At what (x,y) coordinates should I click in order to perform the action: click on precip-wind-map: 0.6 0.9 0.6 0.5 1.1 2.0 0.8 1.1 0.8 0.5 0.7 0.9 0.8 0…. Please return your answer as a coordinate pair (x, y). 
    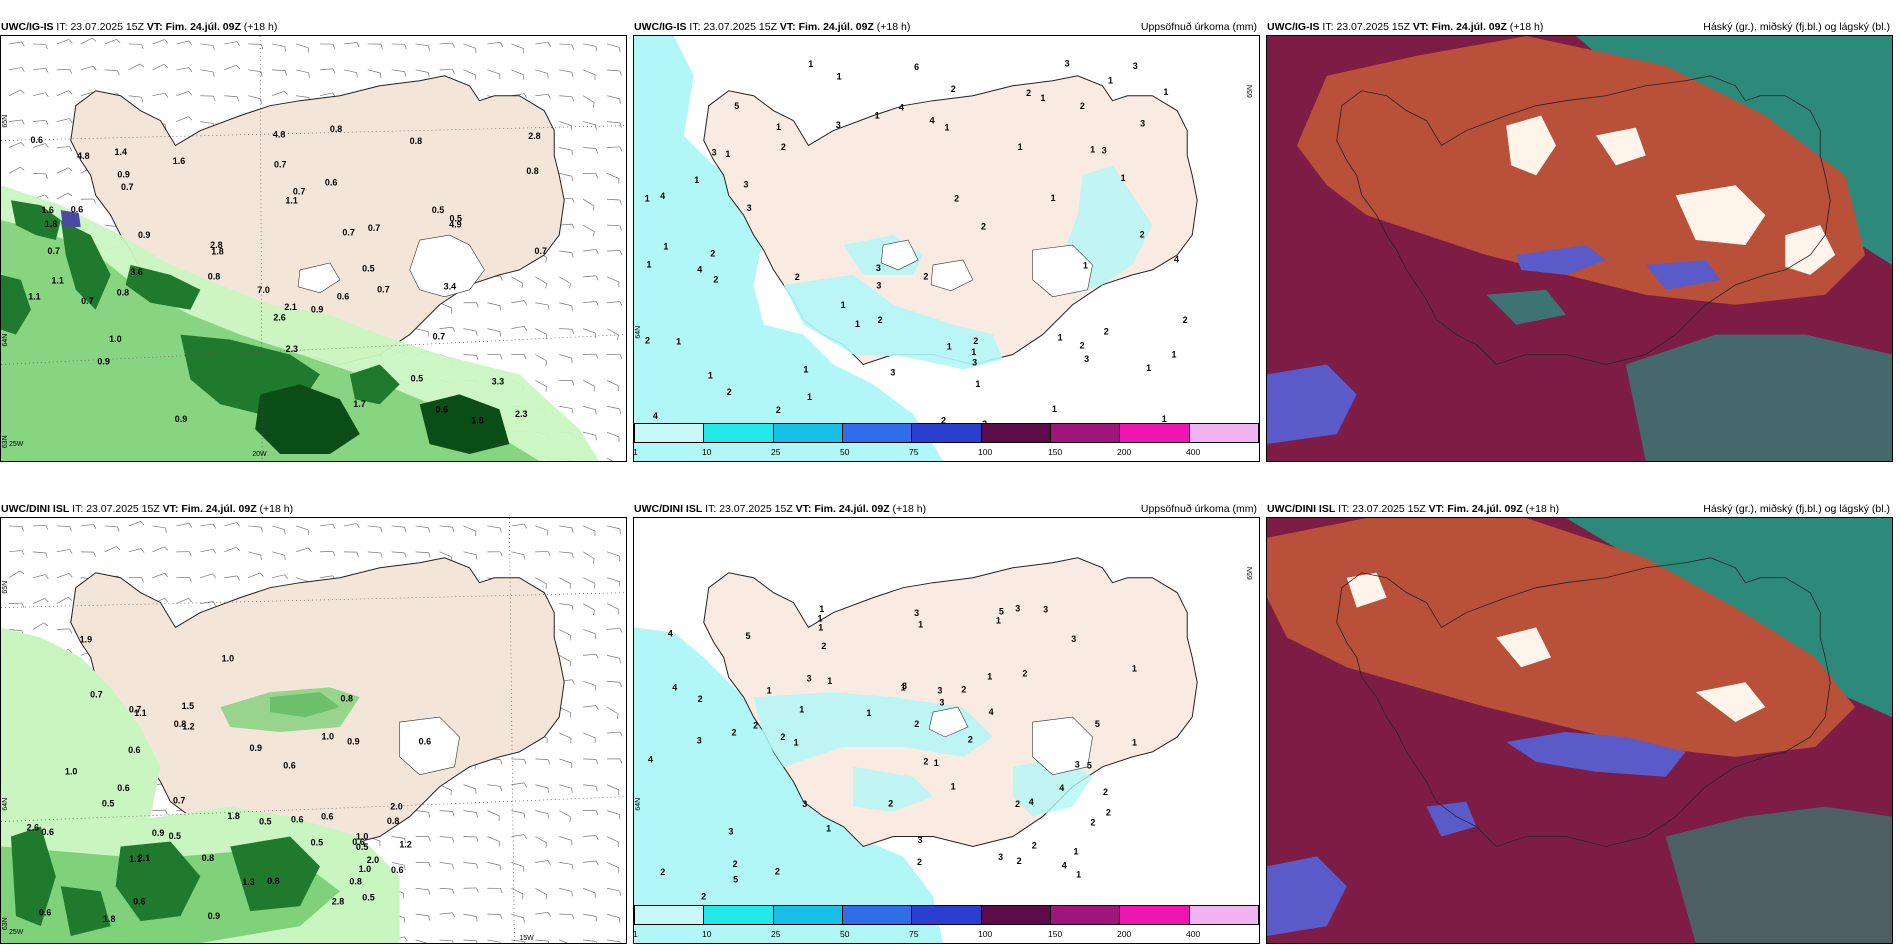
    Looking at the image, I should click on (313, 730).